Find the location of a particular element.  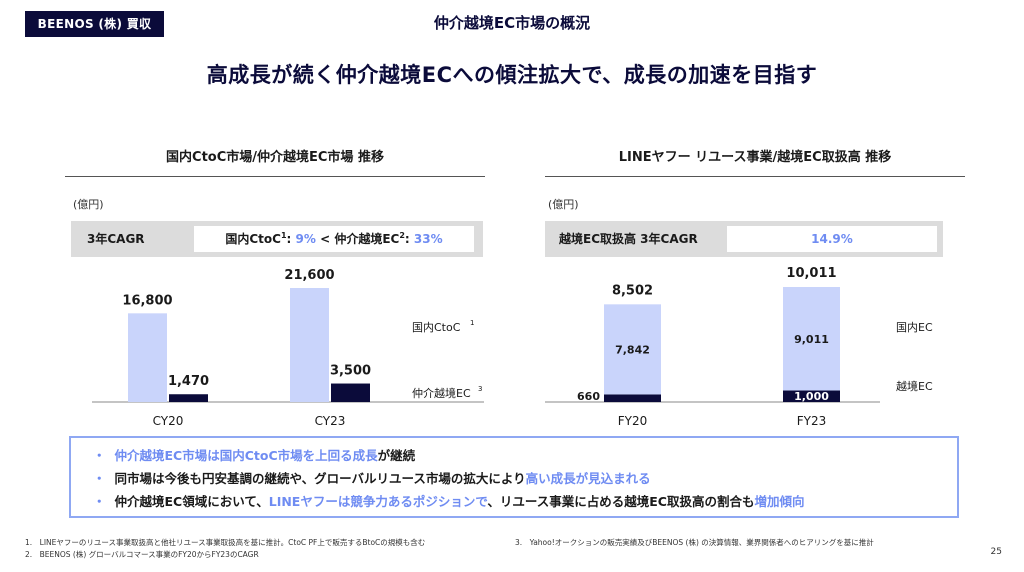

bar-cy23-ctoc is located at coordinates (309, 345).